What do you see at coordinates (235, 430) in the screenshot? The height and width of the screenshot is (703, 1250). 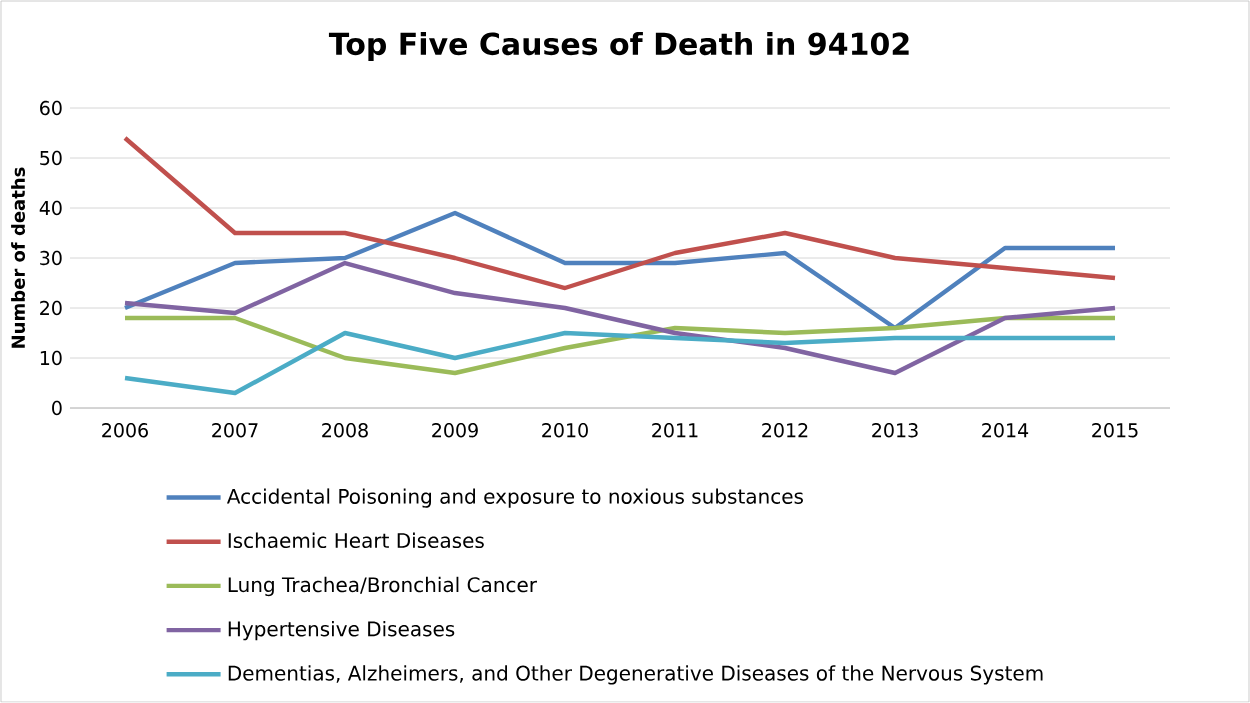 I see `x-tick-label: 2007` at bounding box center [235, 430].